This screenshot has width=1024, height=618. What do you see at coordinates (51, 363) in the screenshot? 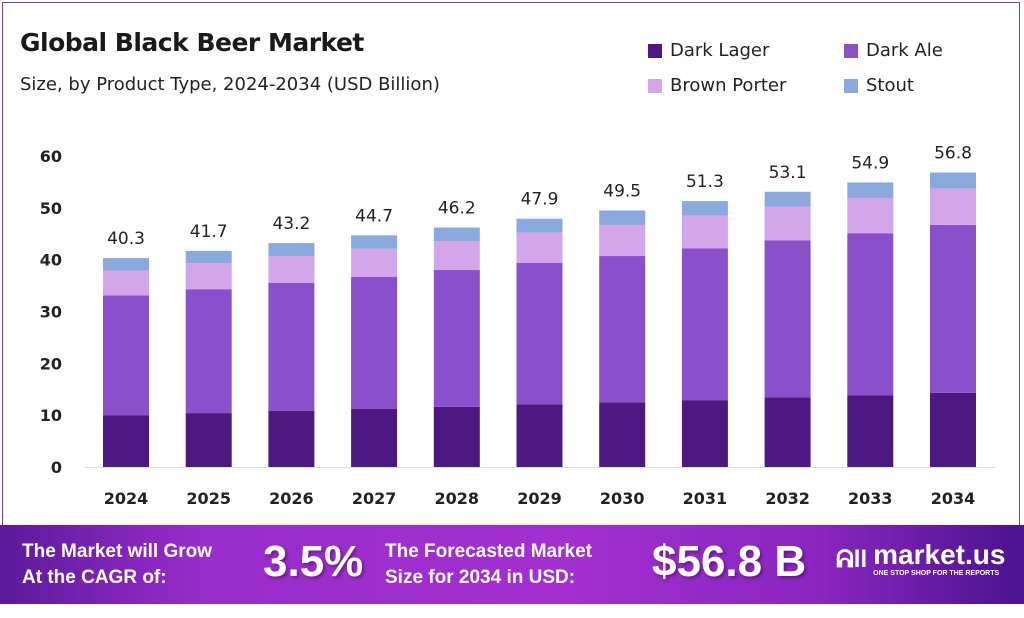
I see `y-tick-label: 20` at bounding box center [51, 363].